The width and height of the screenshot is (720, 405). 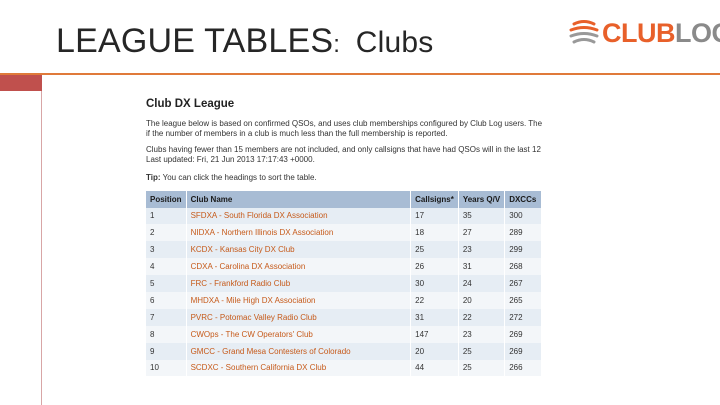 What do you see at coordinates (166, 368) in the screenshot?
I see `cell-position: 10` at bounding box center [166, 368].